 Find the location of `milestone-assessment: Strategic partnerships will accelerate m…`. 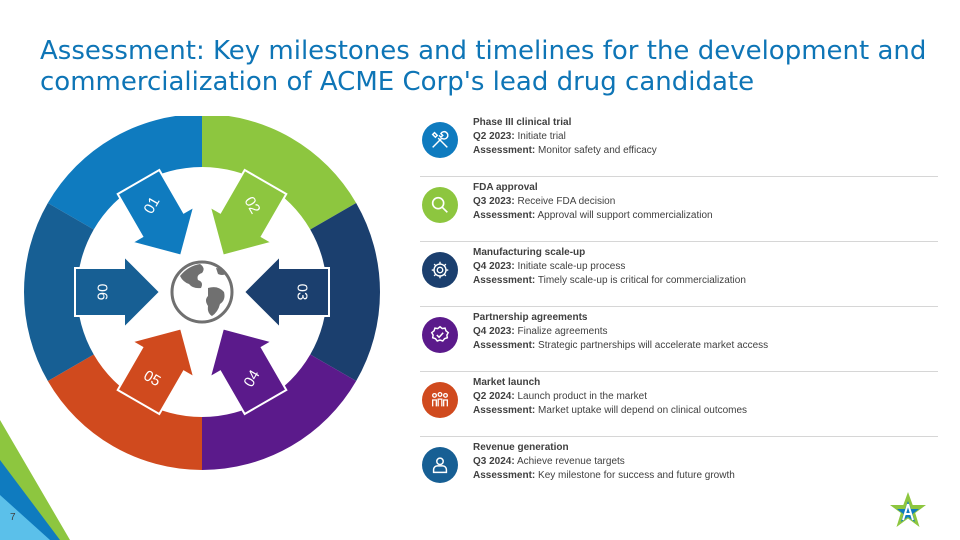

milestone-assessment: Strategic partnerships will accelerate m… is located at coordinates (653, 345).